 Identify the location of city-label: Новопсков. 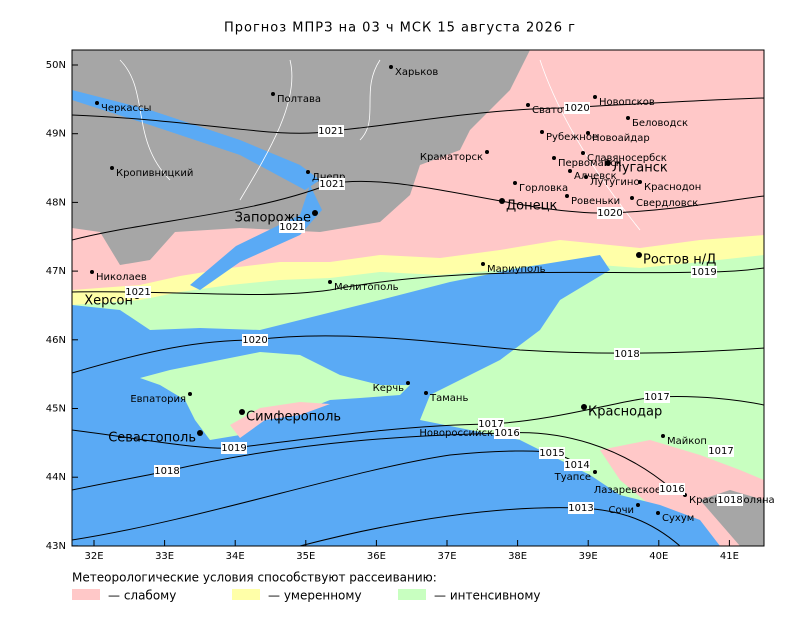
(627, 102).